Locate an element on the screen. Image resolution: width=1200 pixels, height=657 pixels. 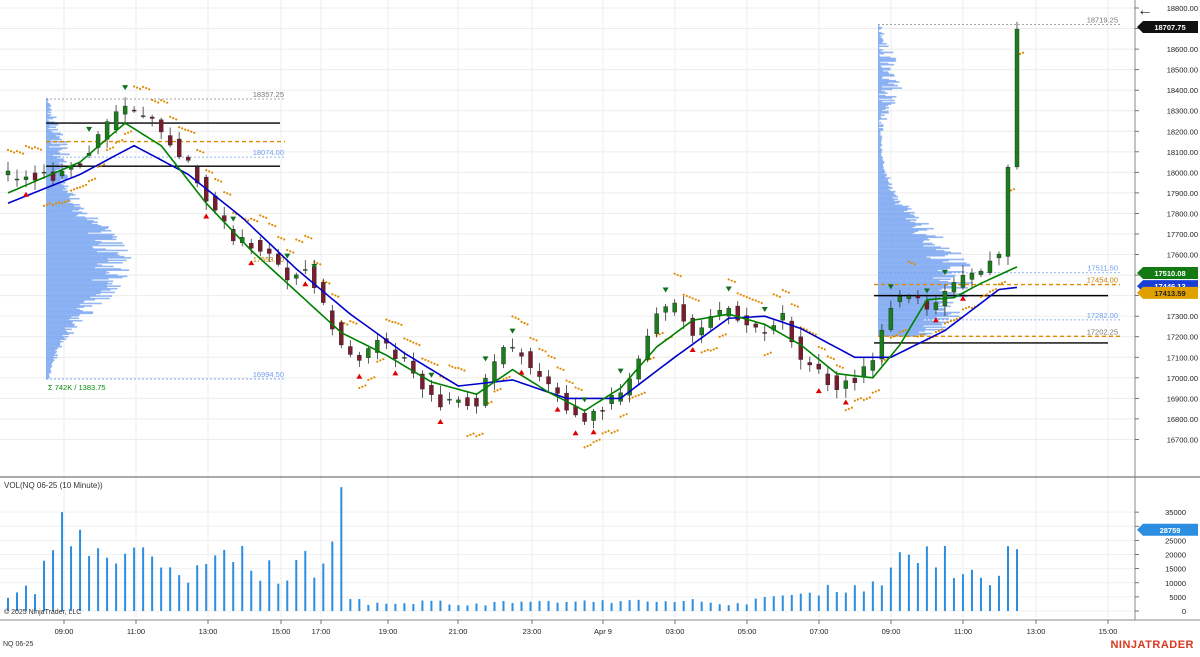
time-axis-label: 07:00 is located at coordinates (819, 631).